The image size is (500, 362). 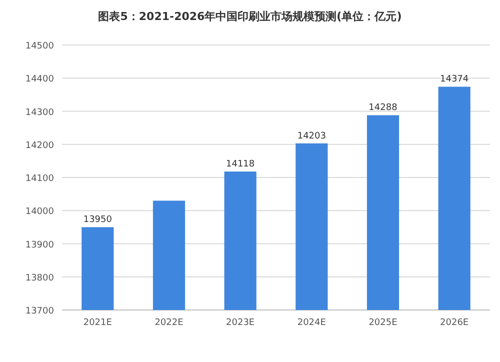 I want to click on x-tick-label: 2025E, so click(x=383, y=323).